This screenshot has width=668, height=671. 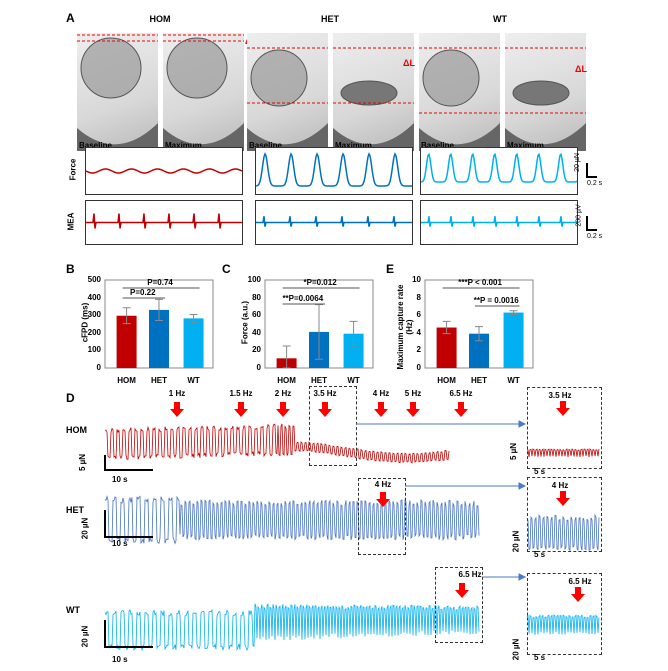 I want to click on y-tick-label: 20, so click(x=256, y=350).